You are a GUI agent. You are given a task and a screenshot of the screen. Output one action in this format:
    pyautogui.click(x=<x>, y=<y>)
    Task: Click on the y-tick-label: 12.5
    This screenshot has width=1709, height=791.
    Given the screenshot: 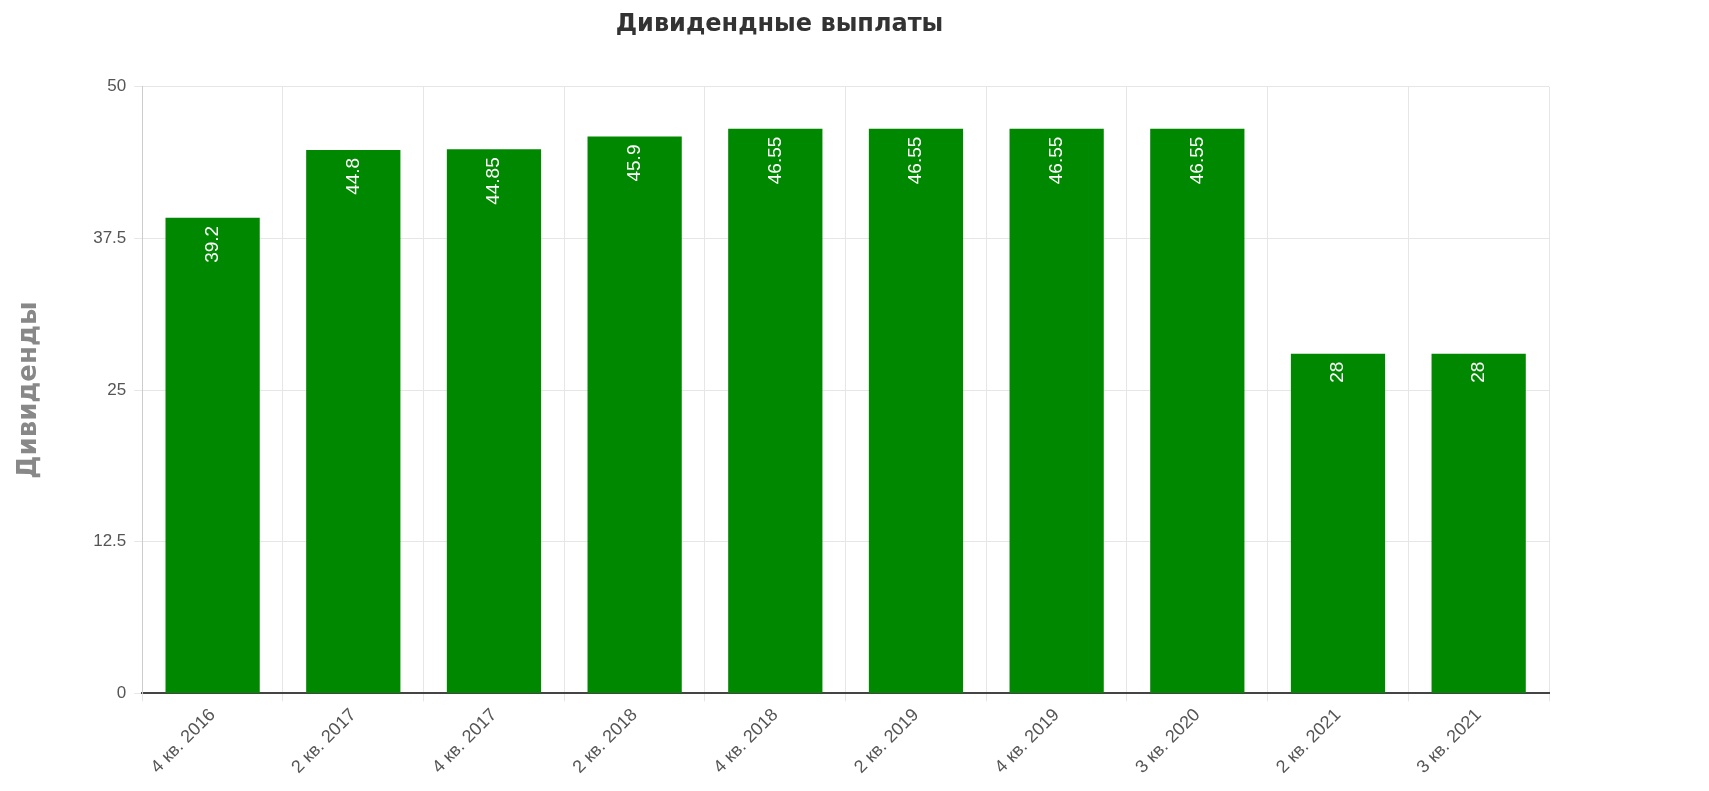 What is the action you would take?
    pyautogui.click(x=110, y=541)
    